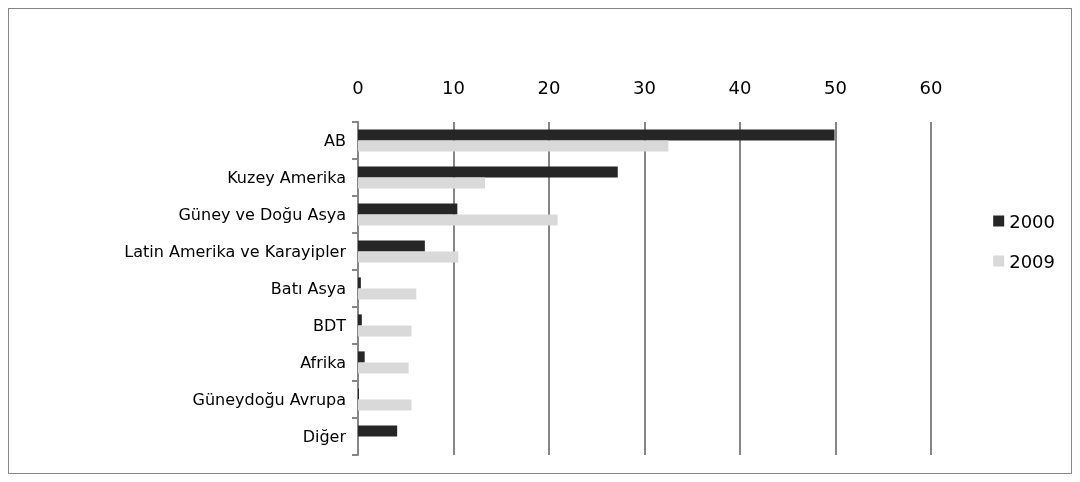  Describe the element at coordinates (358, 87) in the screenshot. I see `x-tick-label: 0` at that location.